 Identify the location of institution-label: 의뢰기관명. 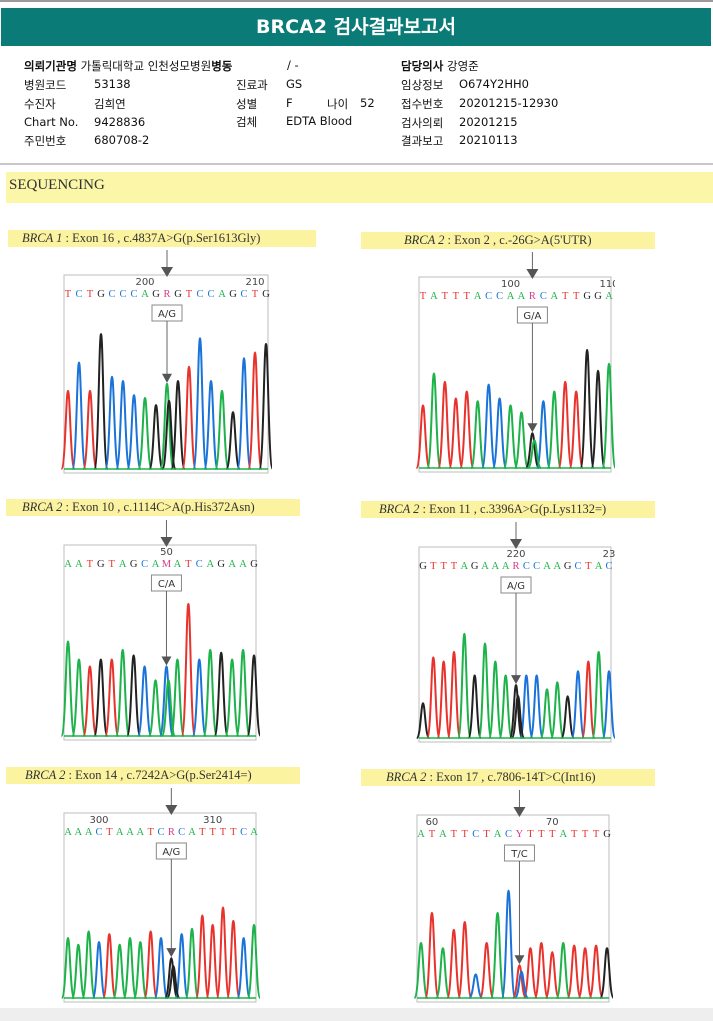
(50, 66).